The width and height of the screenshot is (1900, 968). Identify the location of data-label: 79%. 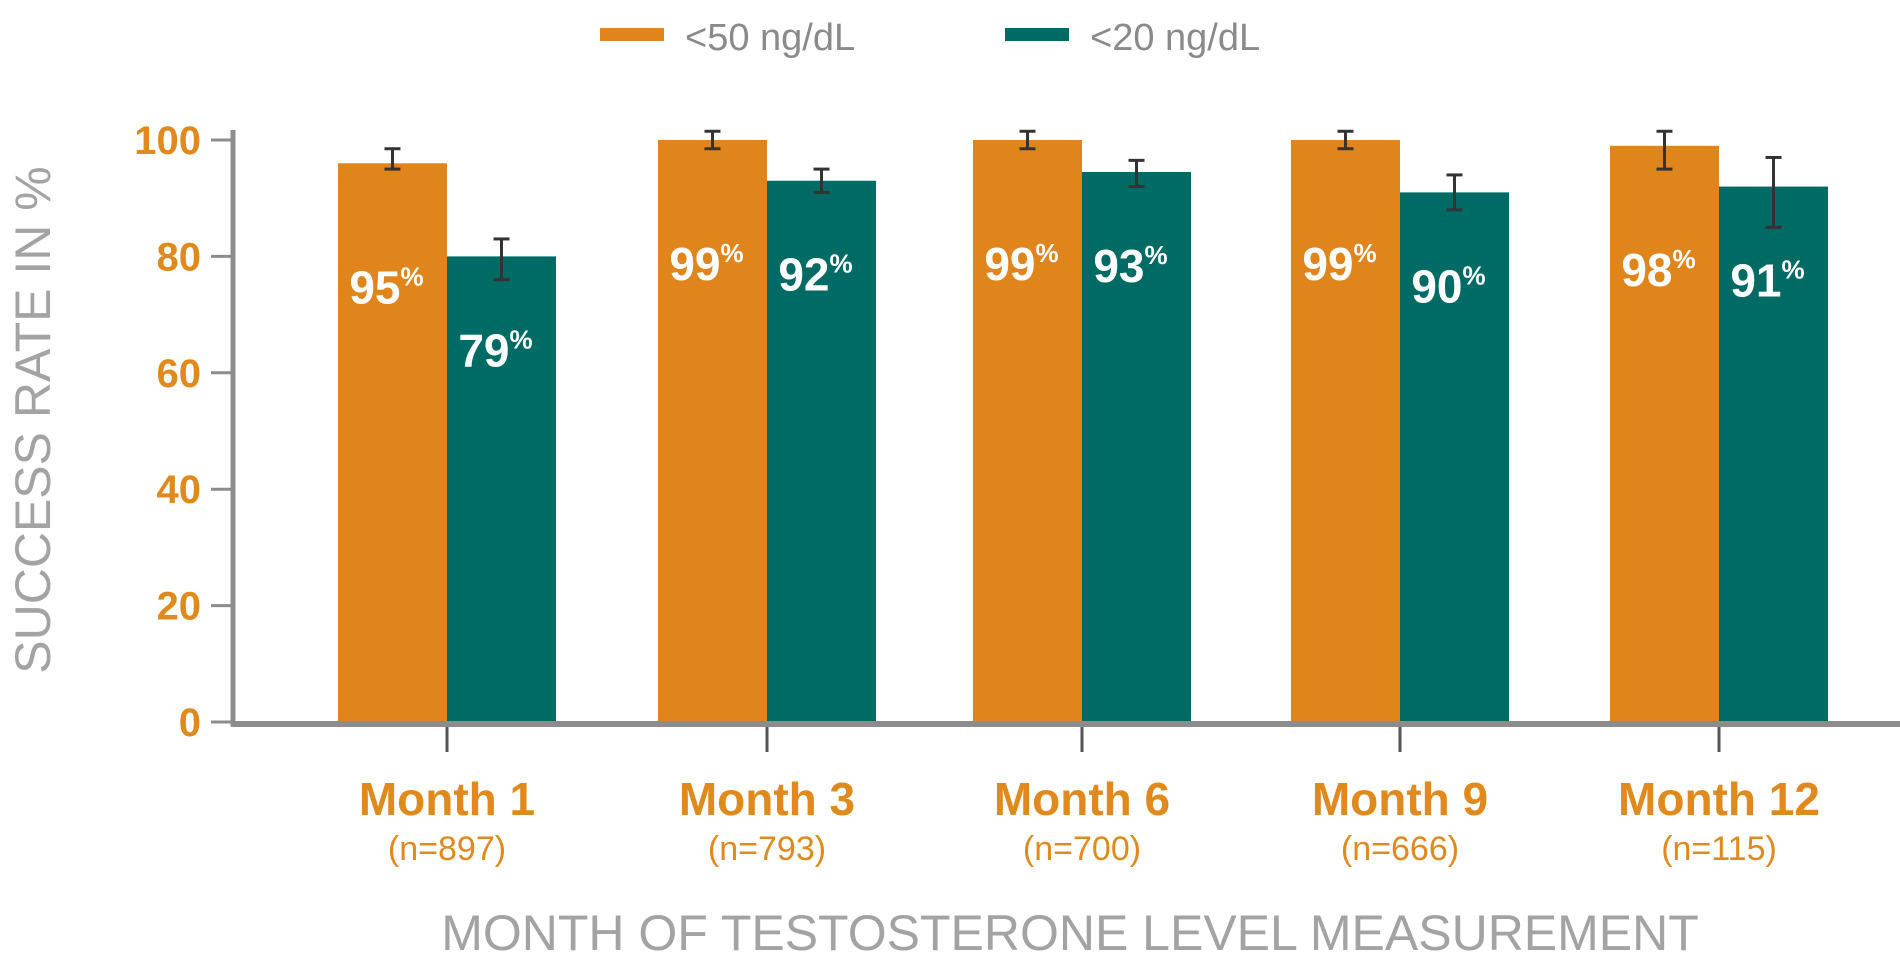
(495, 350).